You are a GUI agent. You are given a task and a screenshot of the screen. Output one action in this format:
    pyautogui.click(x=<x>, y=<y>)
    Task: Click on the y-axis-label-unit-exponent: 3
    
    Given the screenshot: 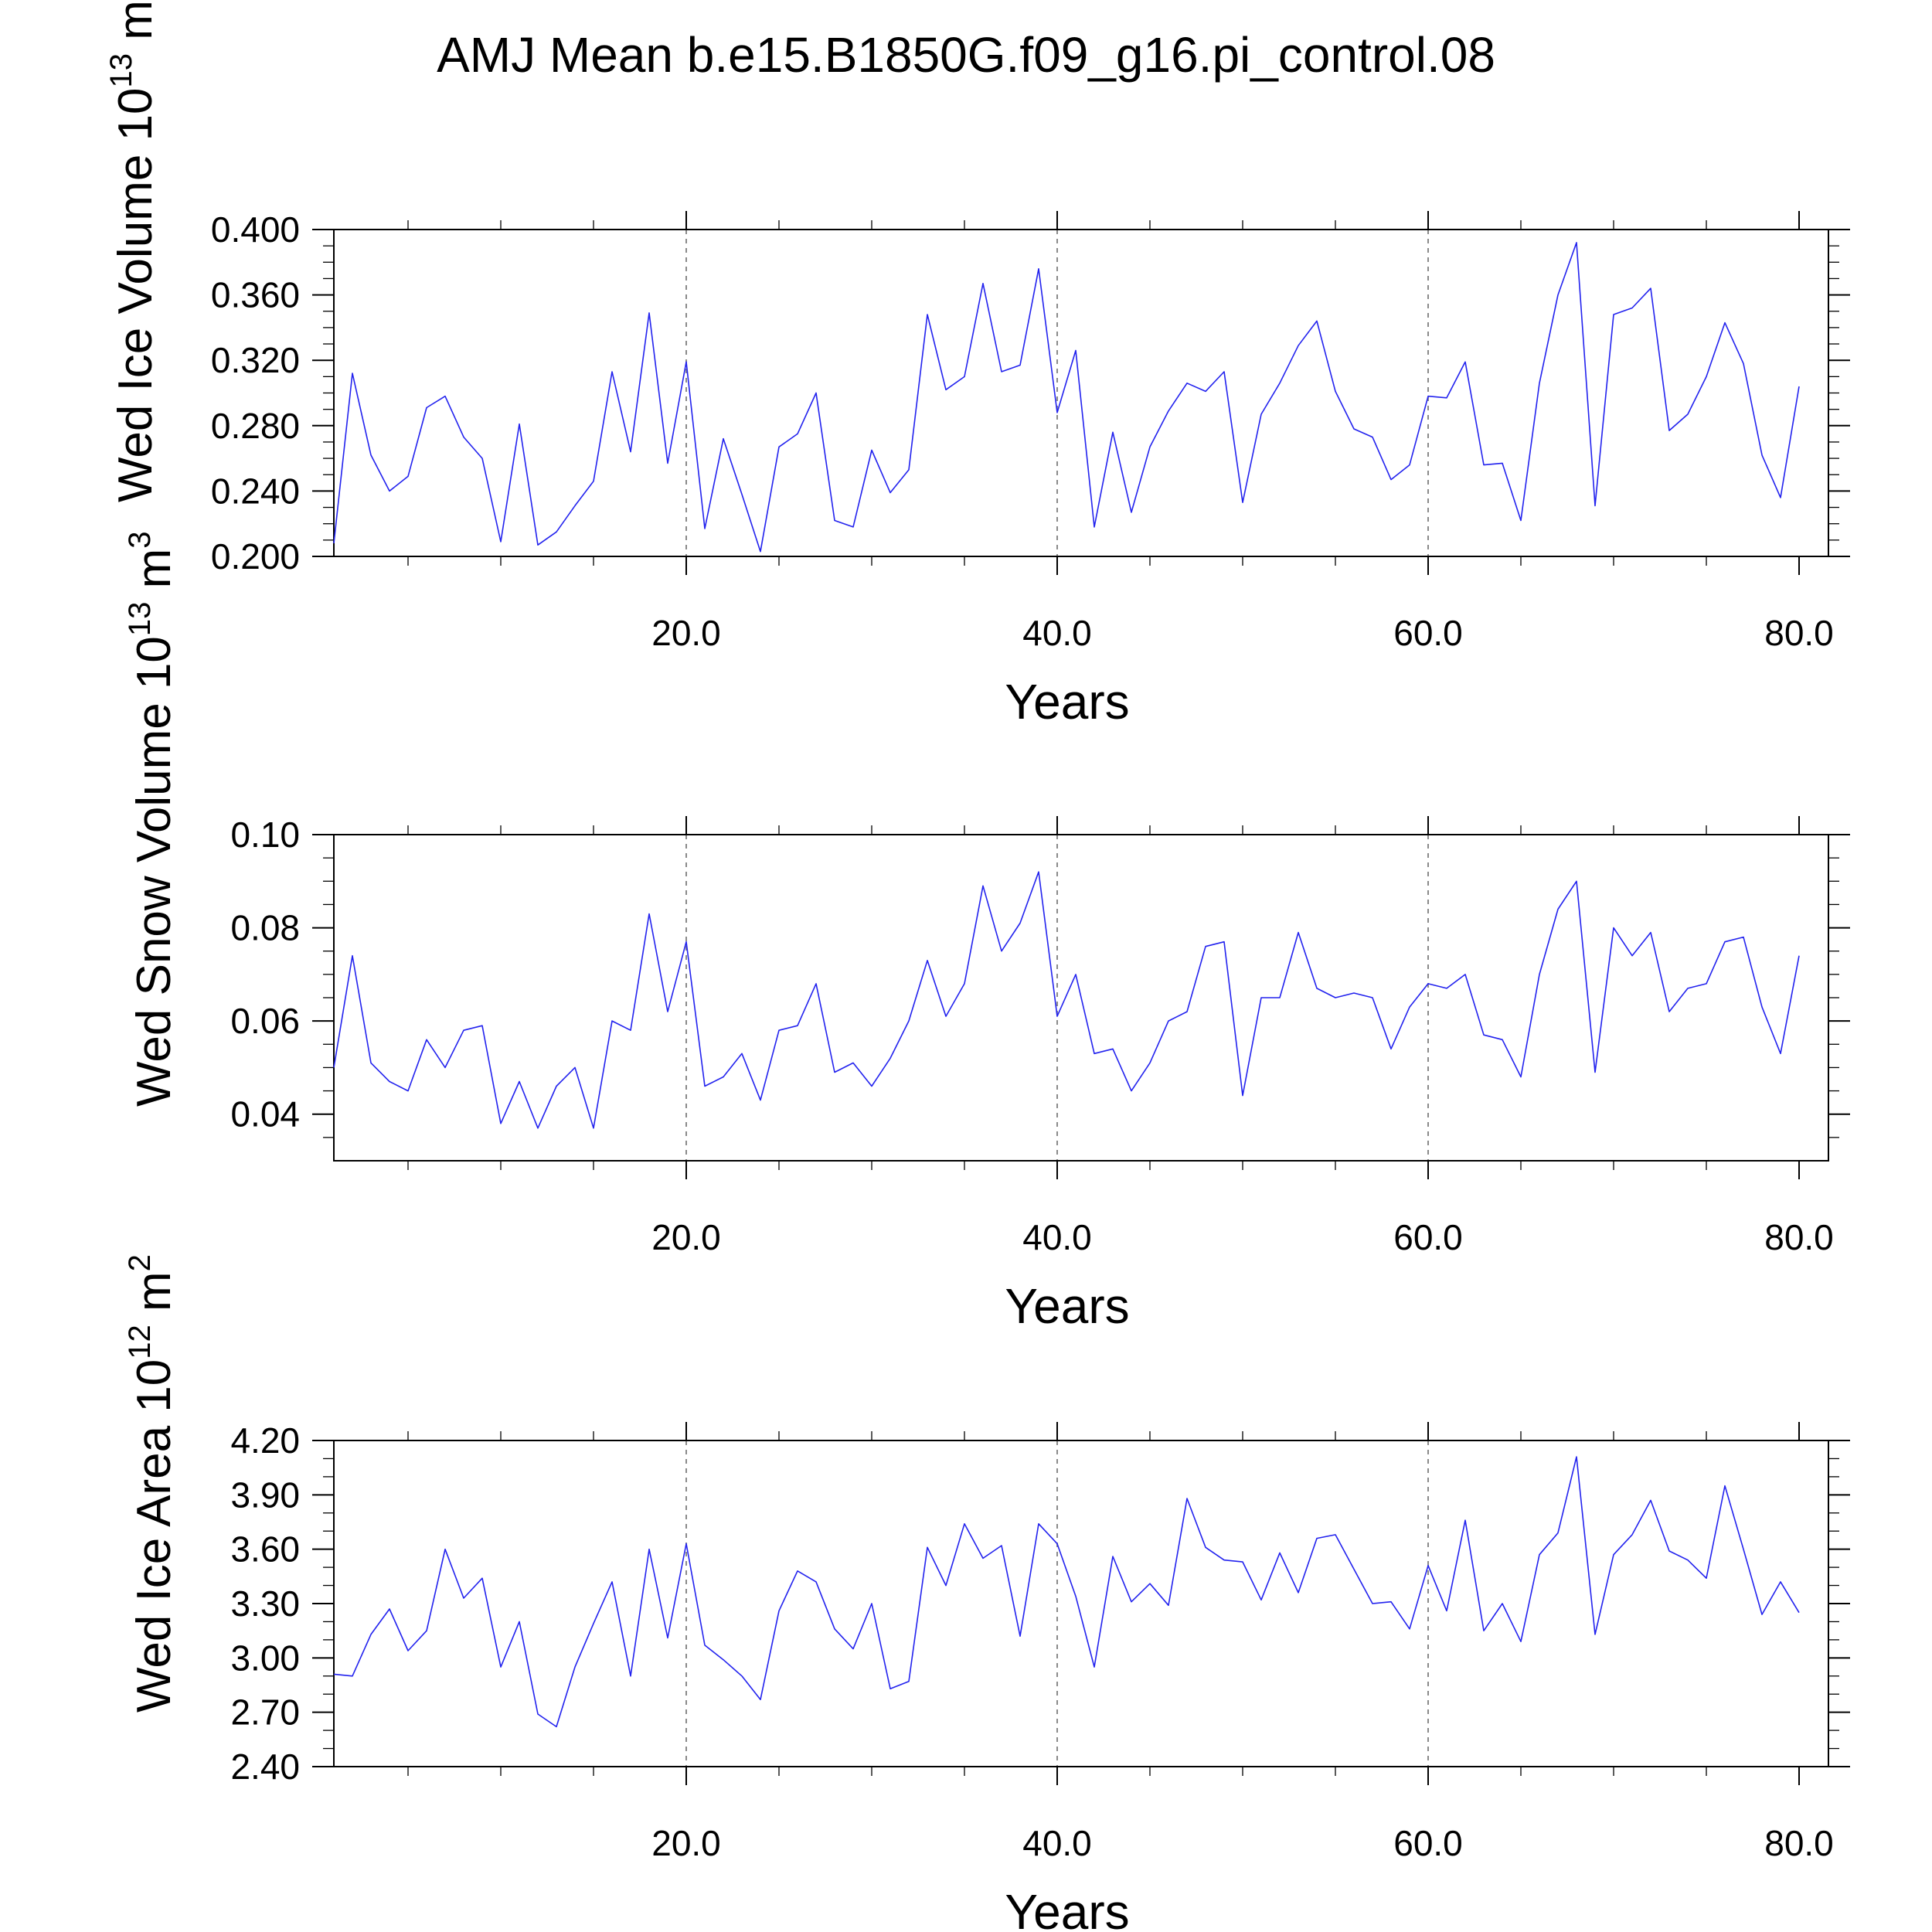 What is the action you would take?
    pyautogui.click(x=140, y=539)
    